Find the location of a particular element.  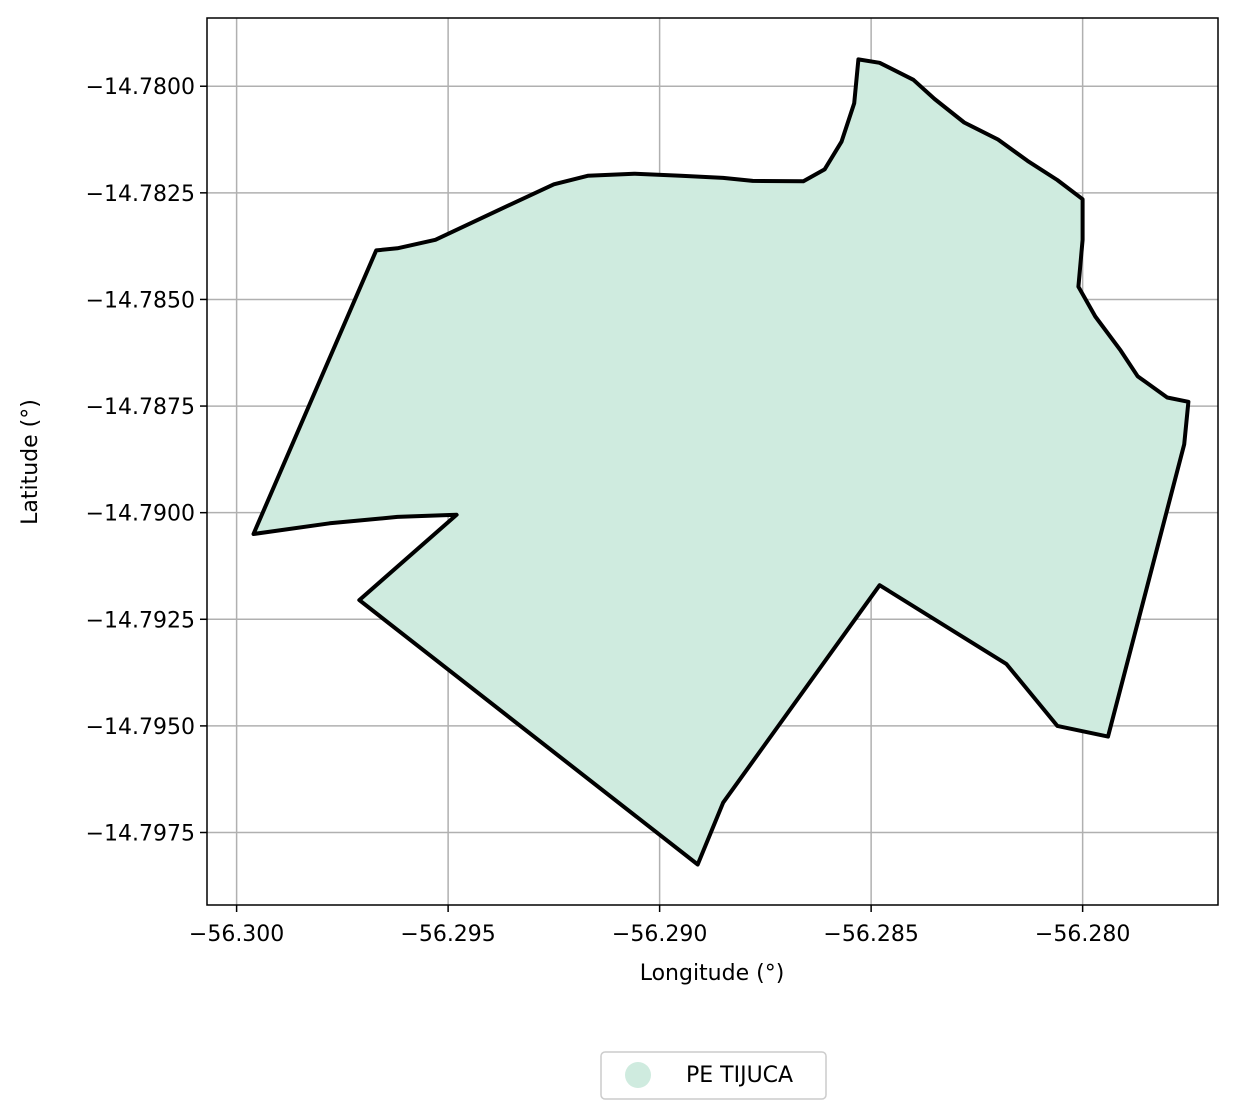

x-axis-label: Longitude (°) is located at coordinates (712, 973).